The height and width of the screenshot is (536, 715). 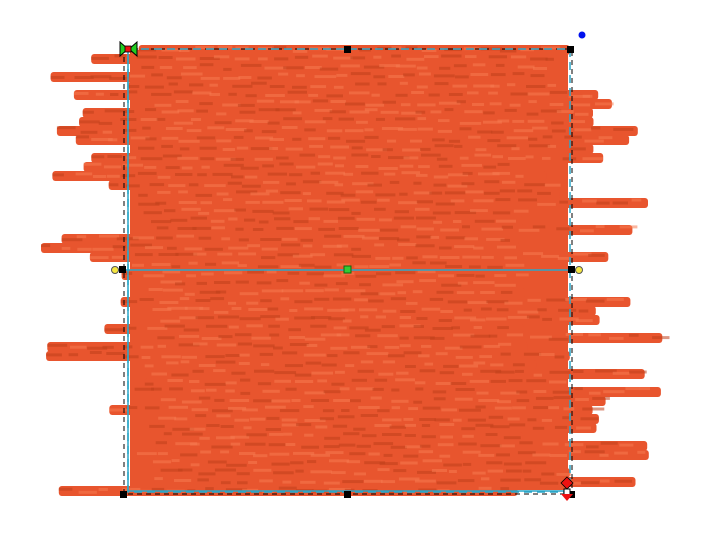 What do you see at coordinates (579, 270) in the screenshot?
I see `side-node-right` at bounding box center [579, 270].